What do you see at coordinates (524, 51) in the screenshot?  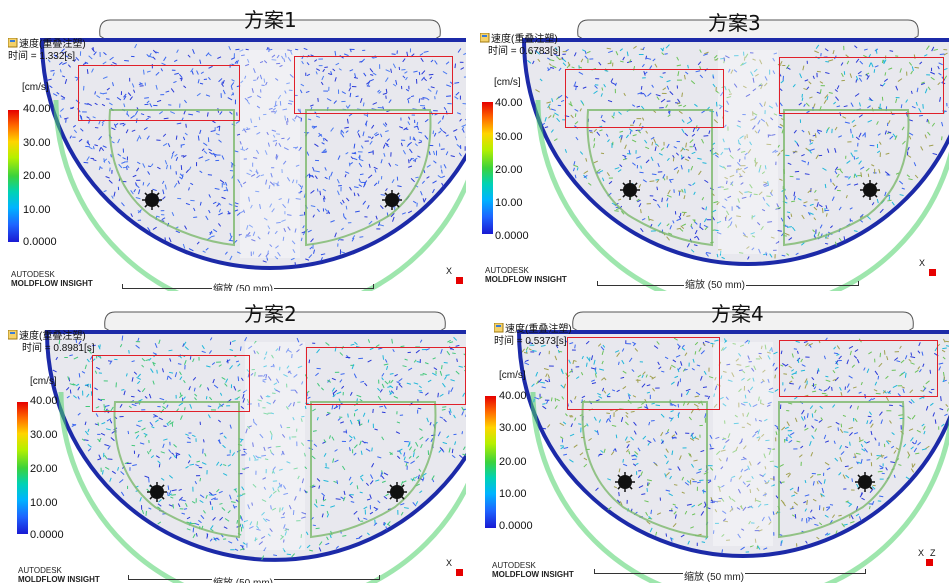 I see `time-label: 时间 = 0.6783[s]` at bounding box center [524, 51].